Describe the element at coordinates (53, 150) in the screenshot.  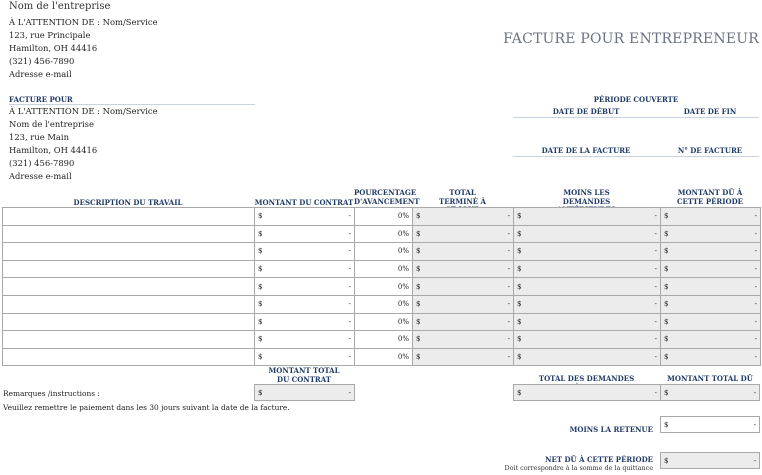
I see `billto-city: Hamilton, OH 44416` at that location.